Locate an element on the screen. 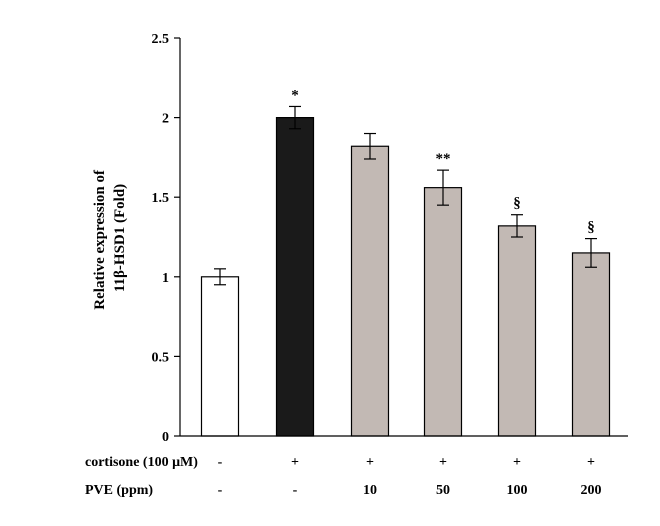 This screenshot has height=526, width=660. y-tick-label-5: 2.5 is located at coordinates (161, 39).